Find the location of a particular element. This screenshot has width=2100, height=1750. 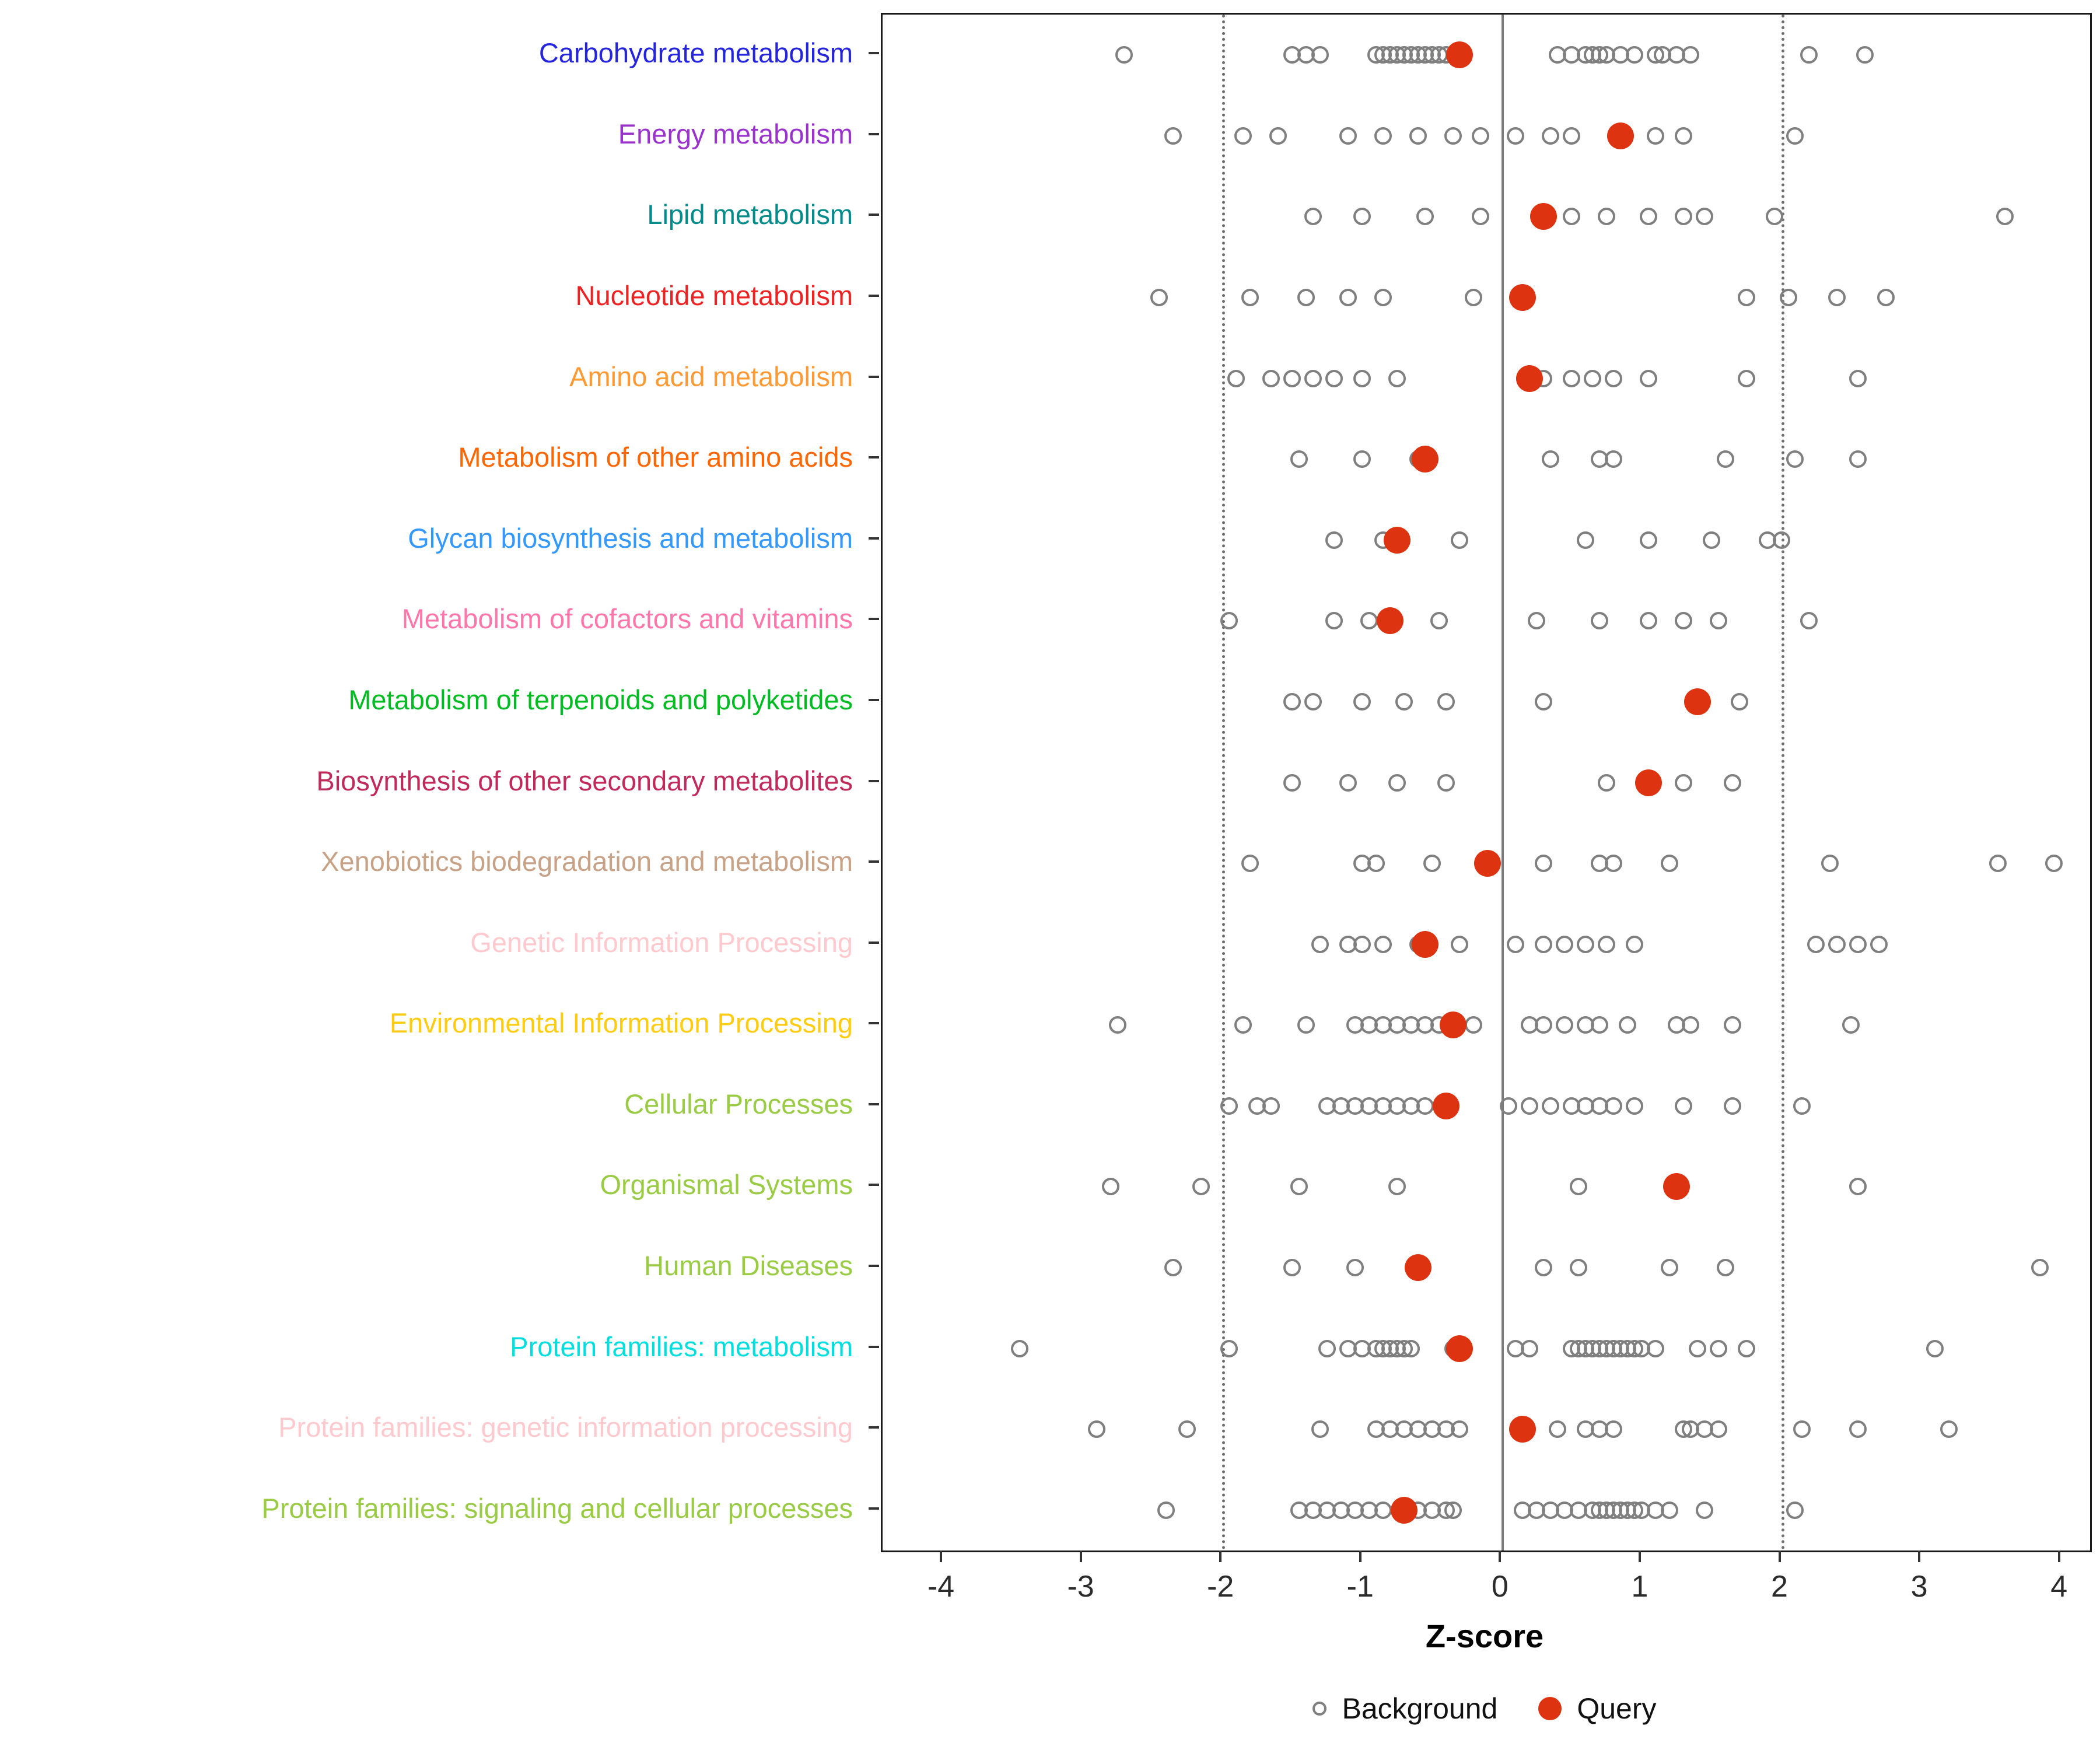

category-label: Organismal Systems is located at coordinates (726, 1184).